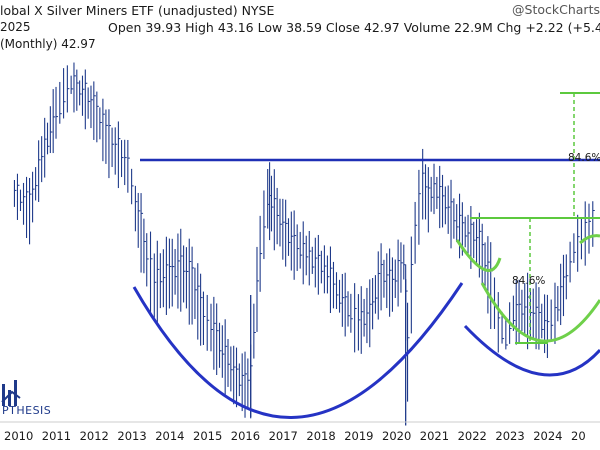  Describe the element at coordinates (245, 436) in the screenshot. I see `x-tick-label: 2016` at that location.